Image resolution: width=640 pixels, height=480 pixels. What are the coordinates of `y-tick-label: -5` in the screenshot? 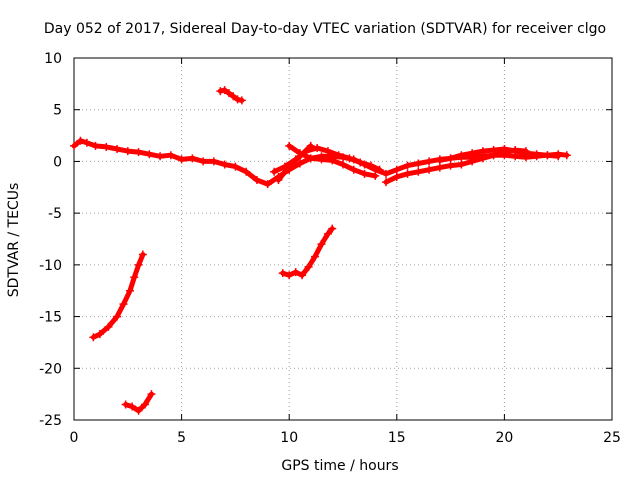 It's located at (55, 214).